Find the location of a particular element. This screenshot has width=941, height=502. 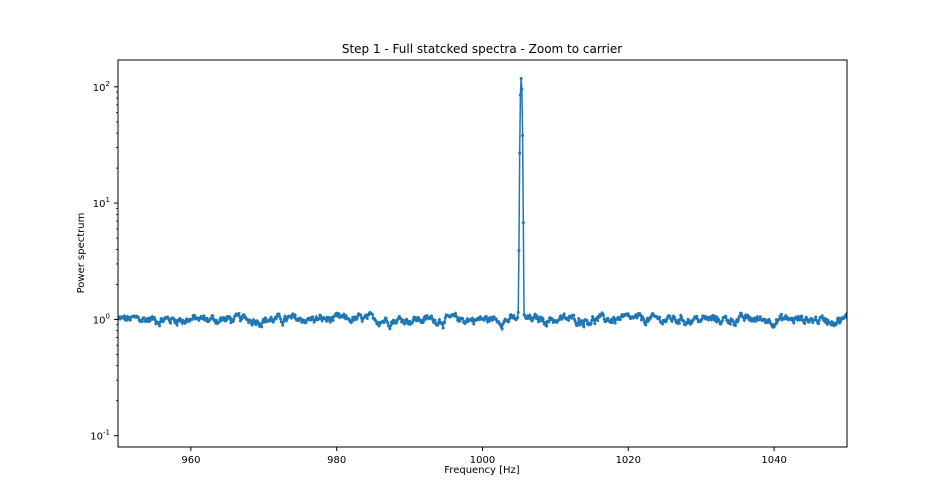

y-axis-label: Power spectrum is located at coordinates (81, 253).